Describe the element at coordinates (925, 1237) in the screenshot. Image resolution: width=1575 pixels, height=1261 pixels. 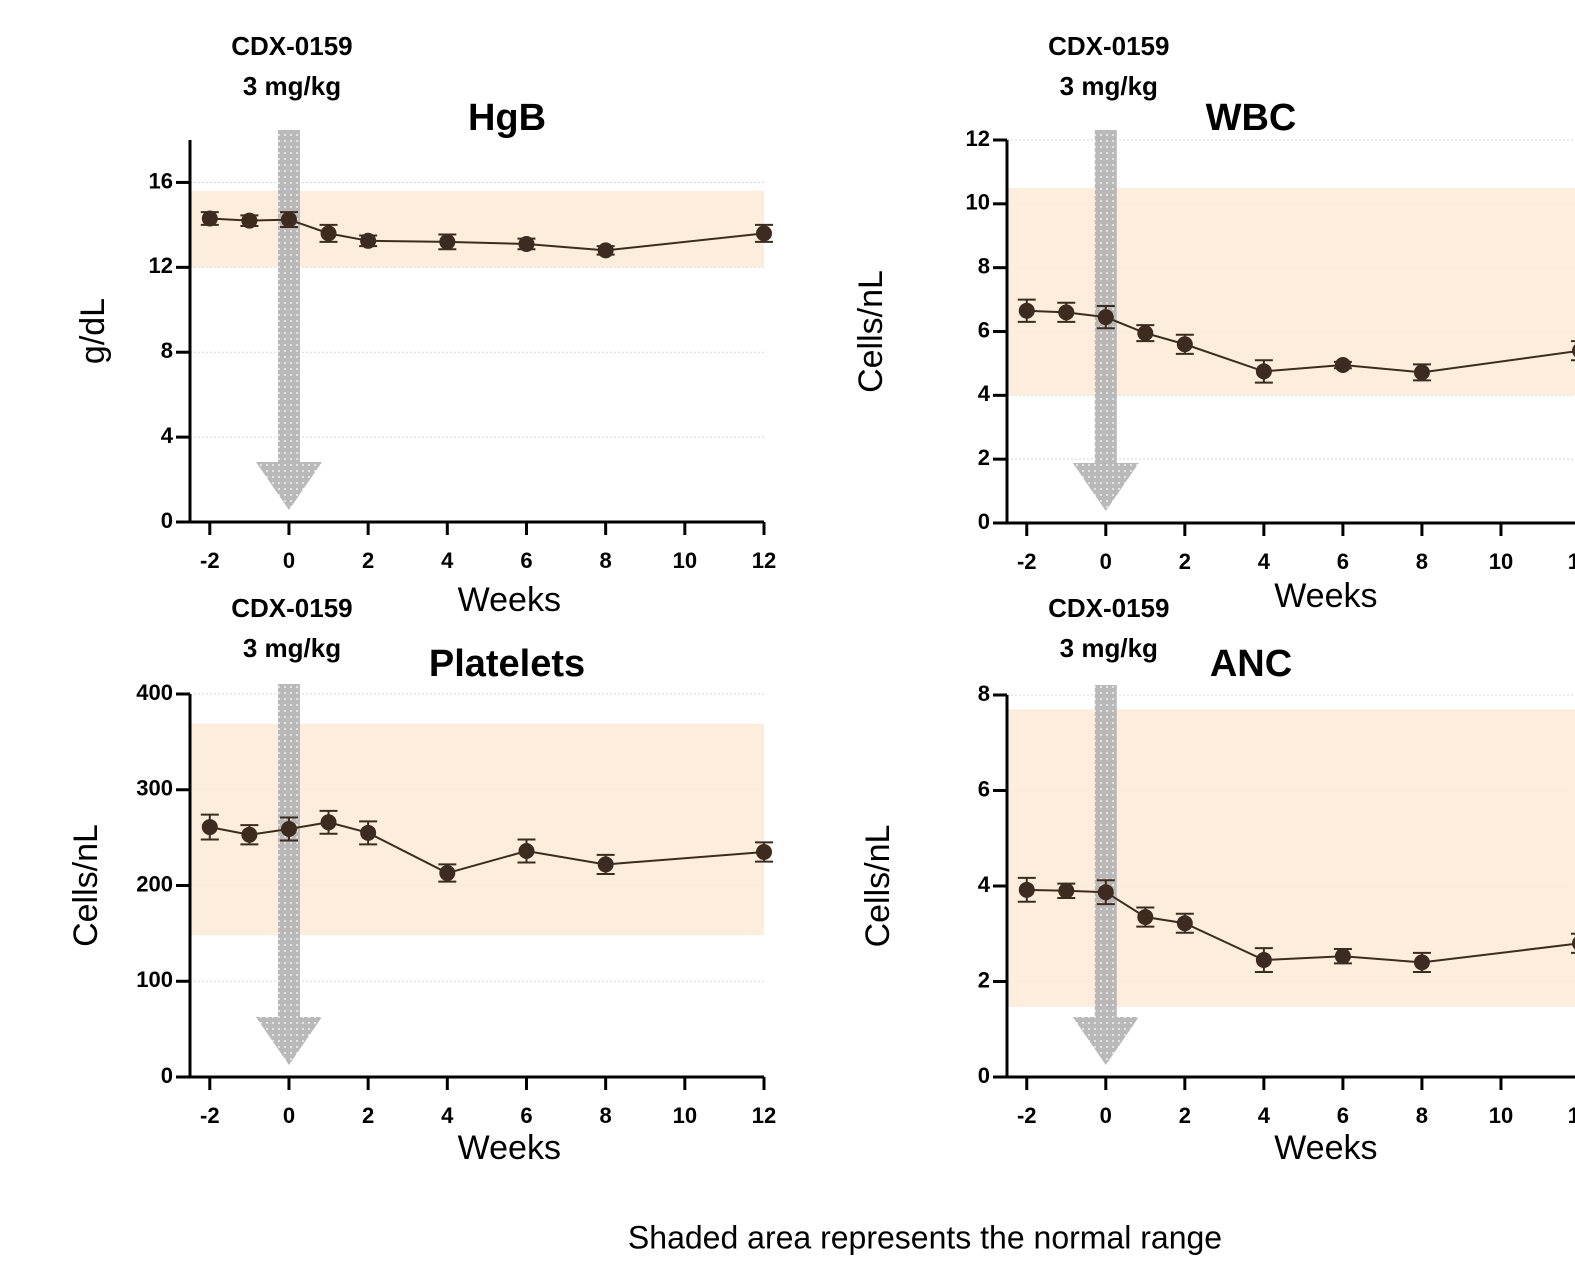
I see `footnote: Shaded area represents the normal range` at that location.